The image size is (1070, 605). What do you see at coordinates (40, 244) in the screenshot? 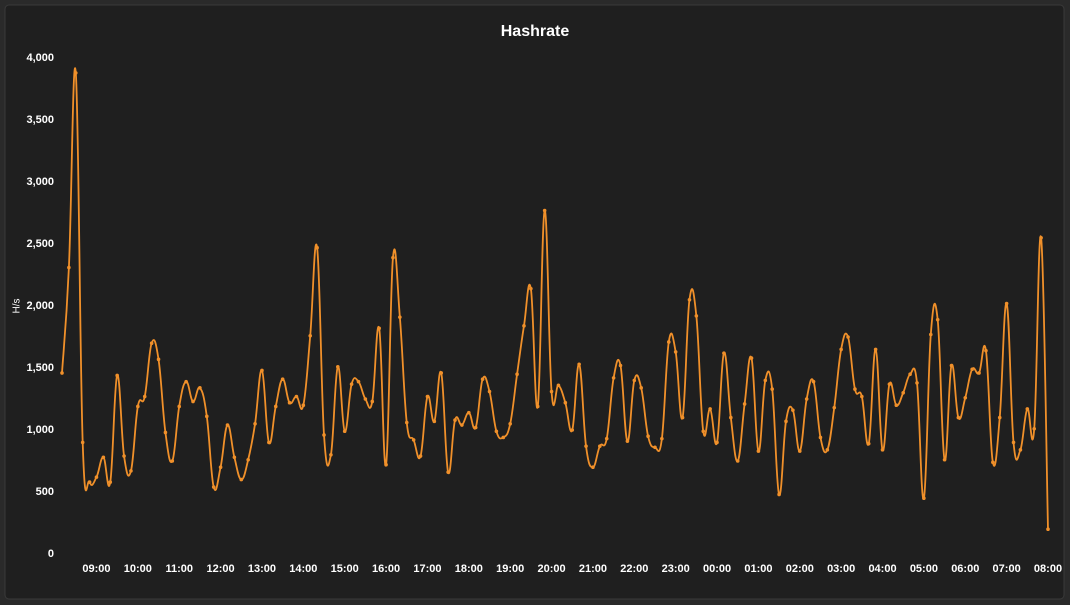
I see `y-tick-label: 2,500` at bounding box center [40, 244].